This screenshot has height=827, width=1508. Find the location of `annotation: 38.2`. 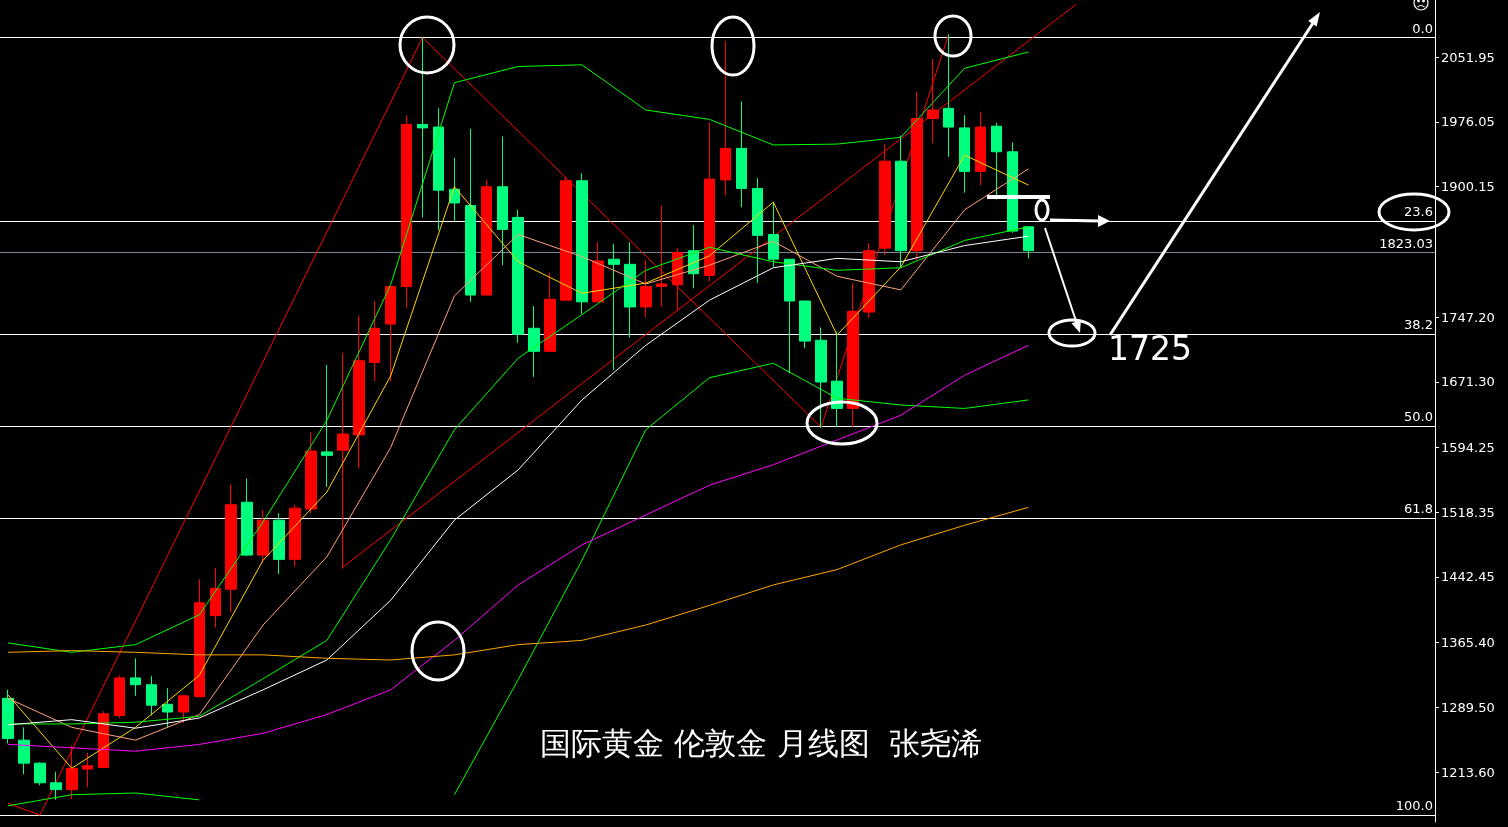

annotation: 38.2 is located at coordinates (1419, 325).